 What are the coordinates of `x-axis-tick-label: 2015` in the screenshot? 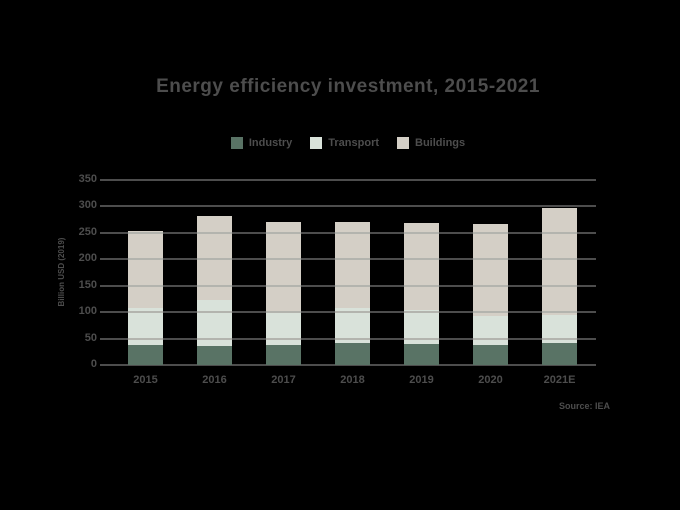 It's located at (145, 380).